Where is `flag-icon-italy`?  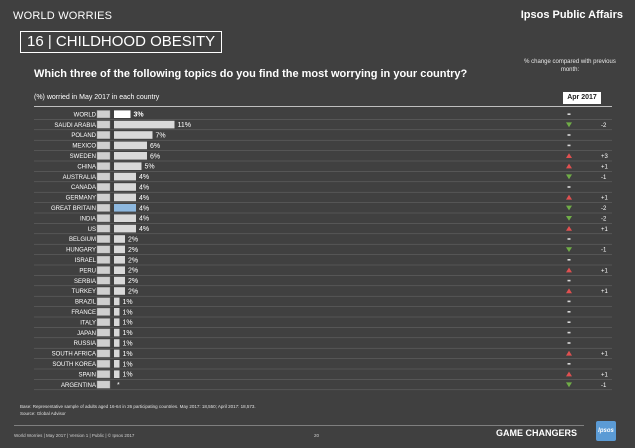
flag-icon-italy is located at coordinates (103, 322).